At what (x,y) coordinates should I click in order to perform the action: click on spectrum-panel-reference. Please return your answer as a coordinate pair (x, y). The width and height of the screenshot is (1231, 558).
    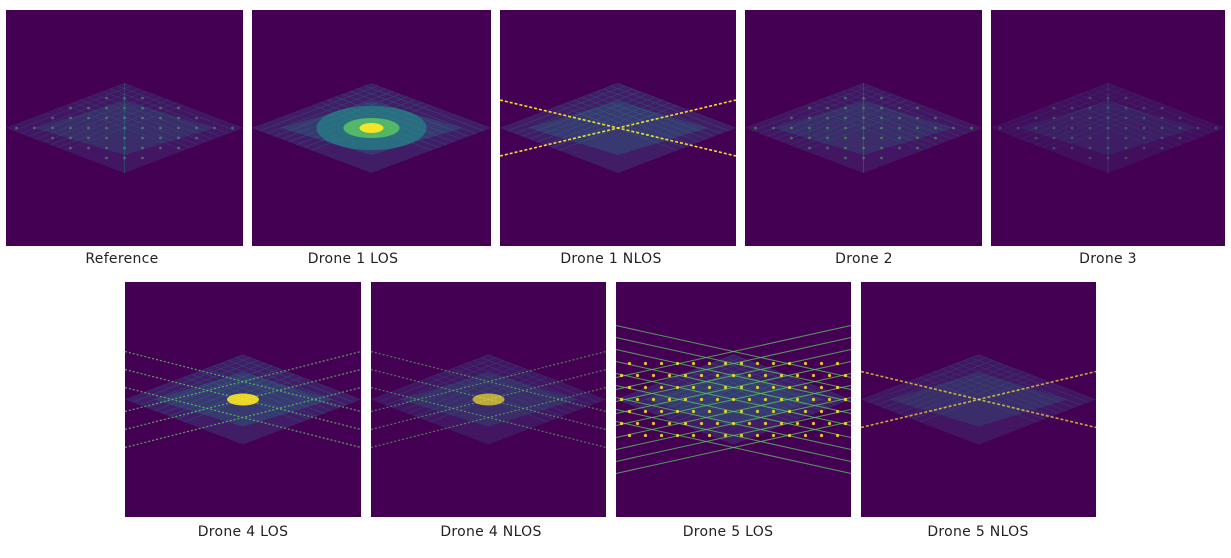
    Looking at the image, I should click on (124, 128).